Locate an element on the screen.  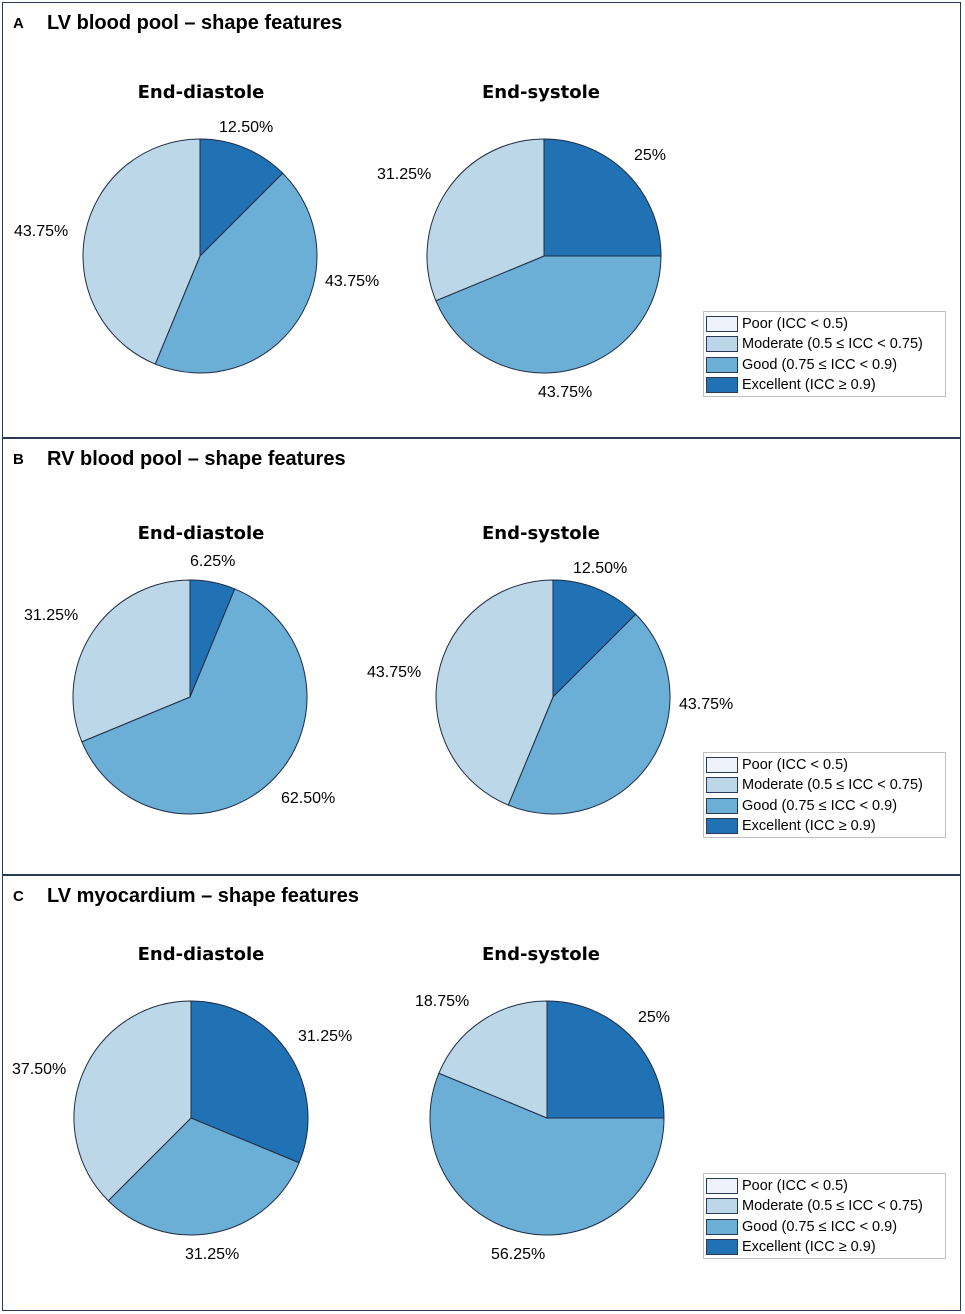
panel-letter: B is located at coordinates (18, 459).